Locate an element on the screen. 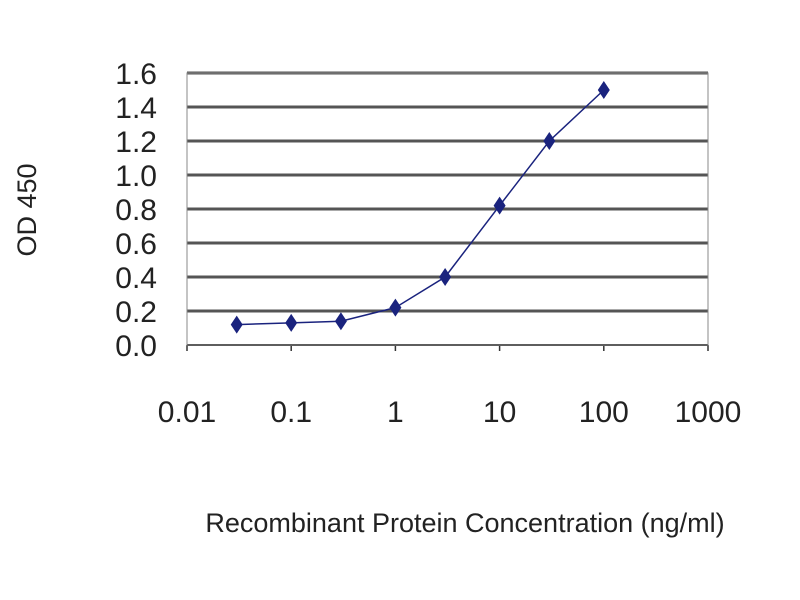 The width and height of the screenshot is (800, 600). y-tick-label: 1.0 is located at coordinates (136, 176).